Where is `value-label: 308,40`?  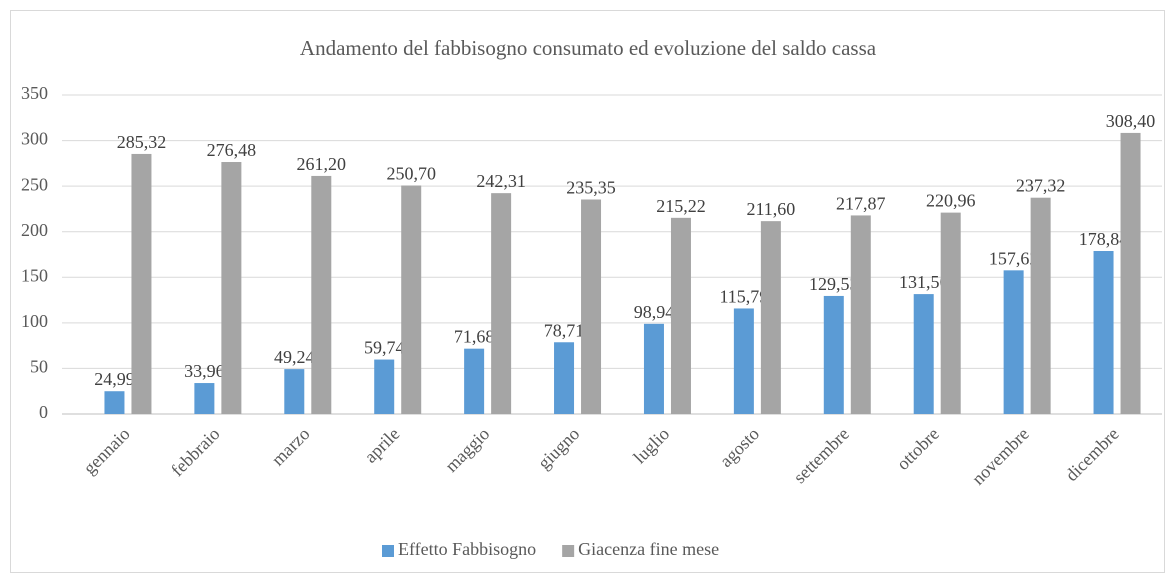 value-label: 308,40 is located at coordinates (1131, 121).